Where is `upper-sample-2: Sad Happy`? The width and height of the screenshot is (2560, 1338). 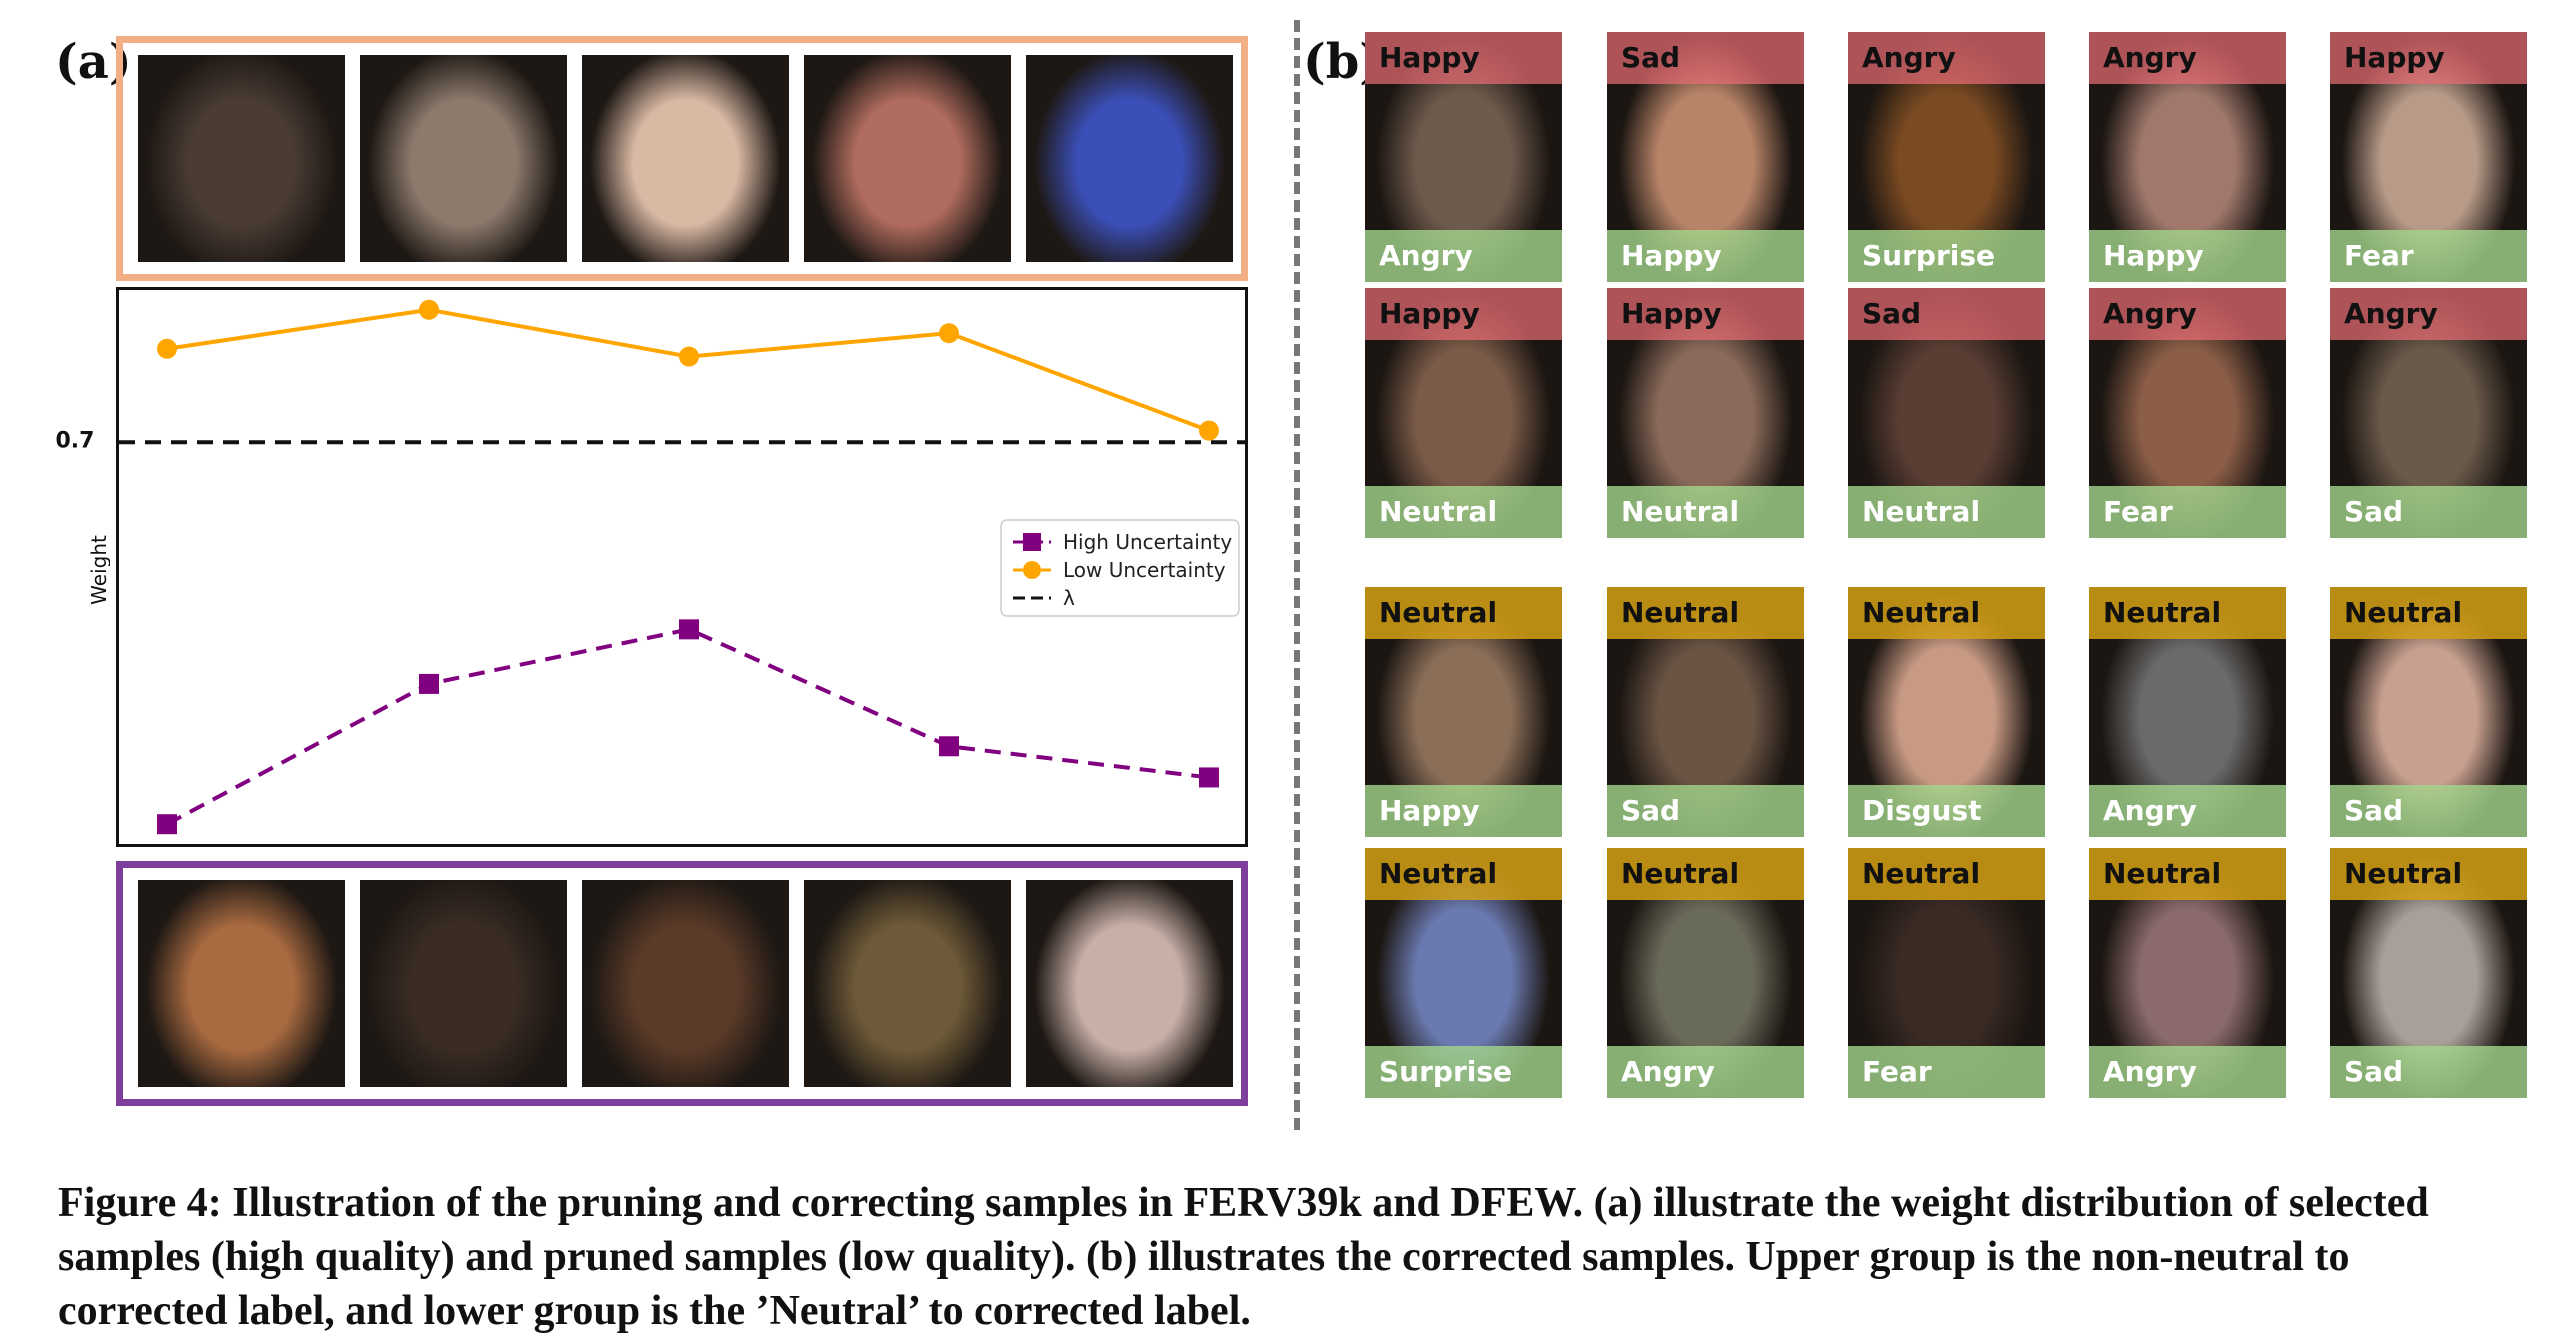 upper-sample-2: Sad Happy is located at coordinates (1705, 157).